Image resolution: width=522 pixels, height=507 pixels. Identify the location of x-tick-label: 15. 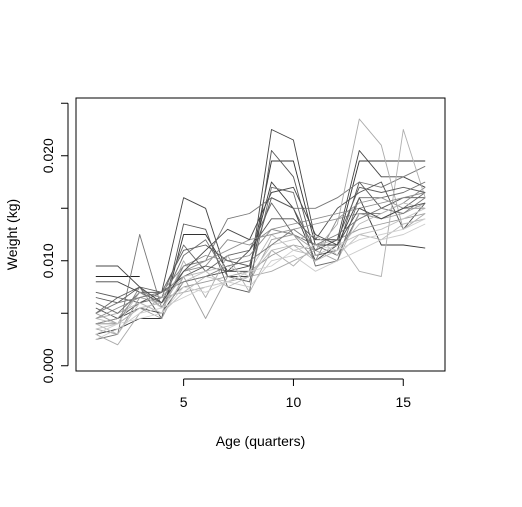
(403, 402).